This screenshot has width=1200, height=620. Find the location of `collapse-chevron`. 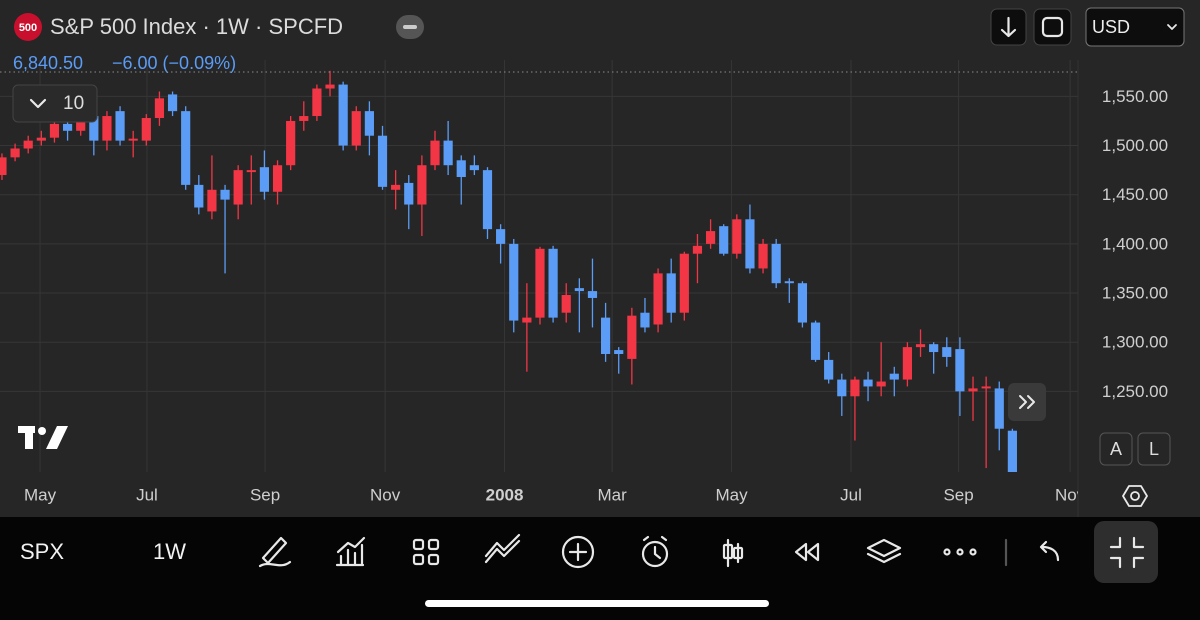

collapse-chevron is located at coordinates (38, 103).